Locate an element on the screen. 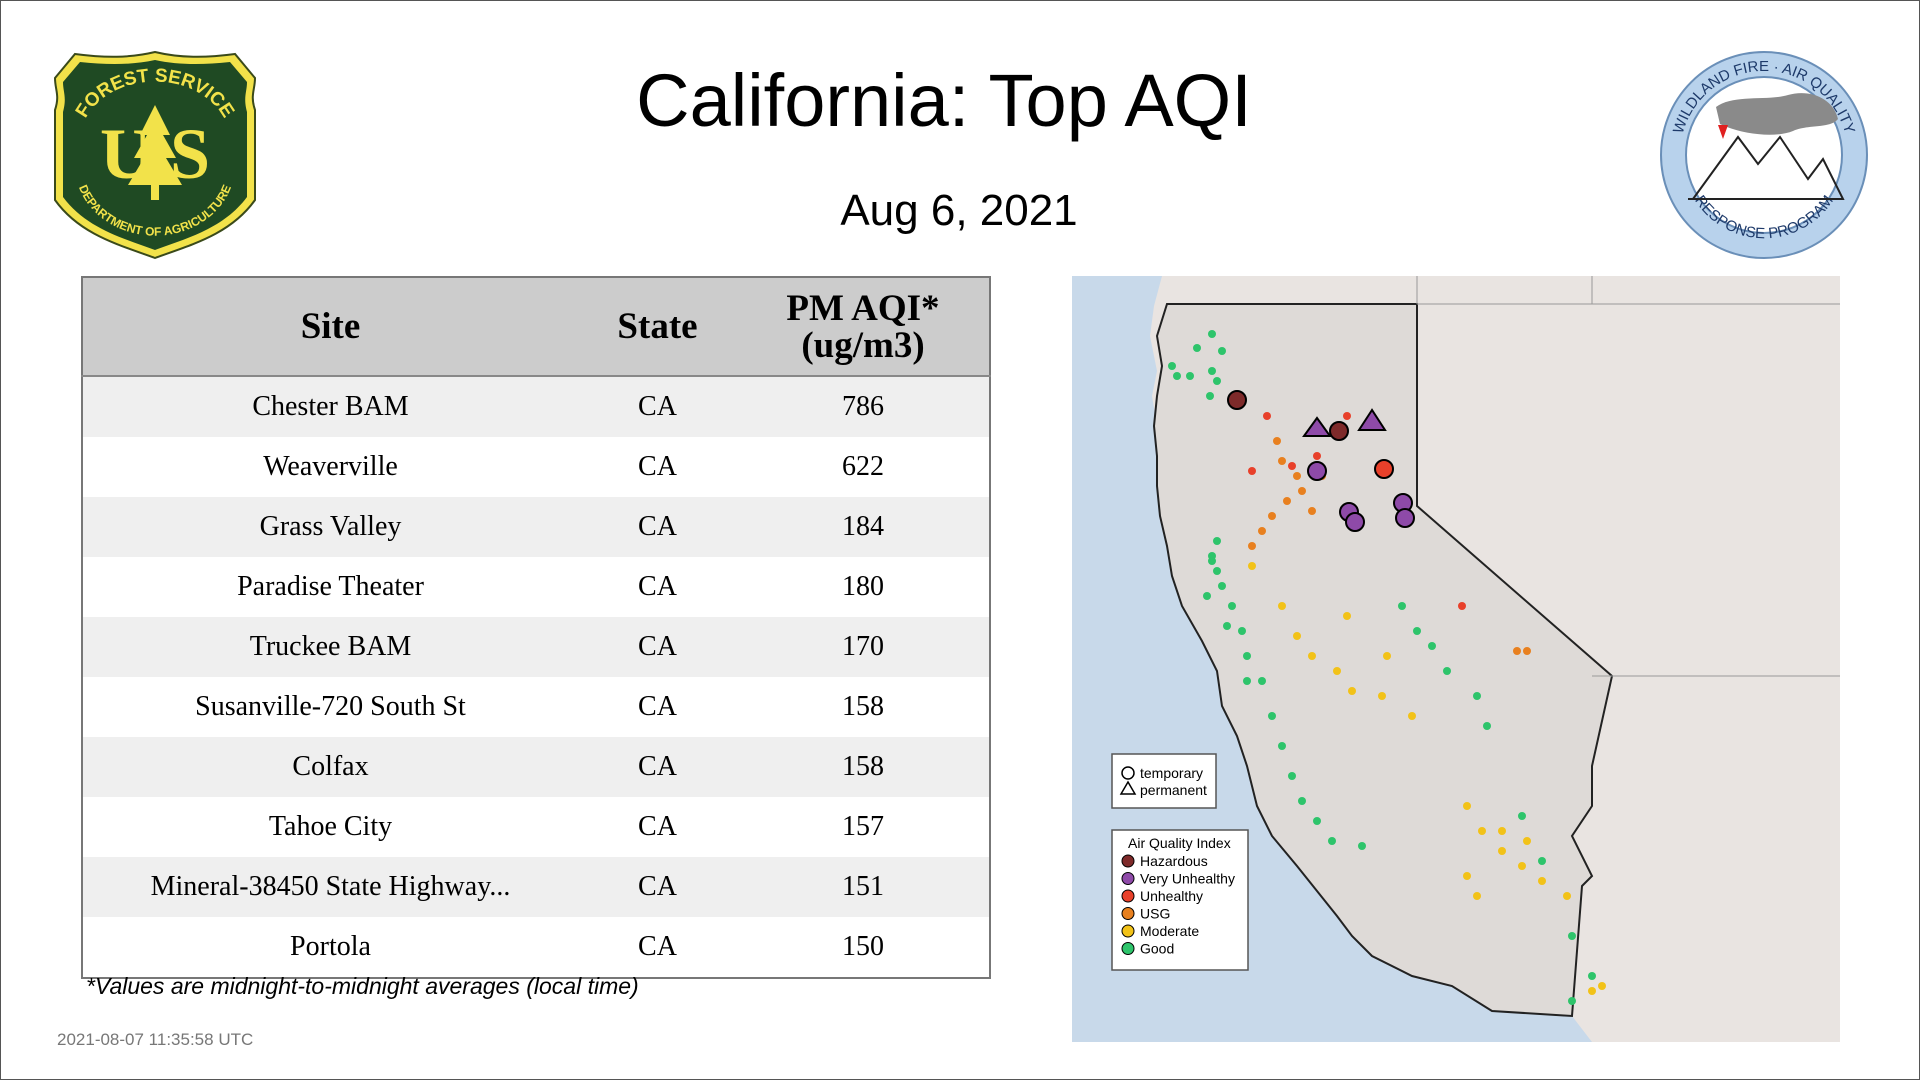  site-cell: Weaverville is located at coordinates (330, 467).